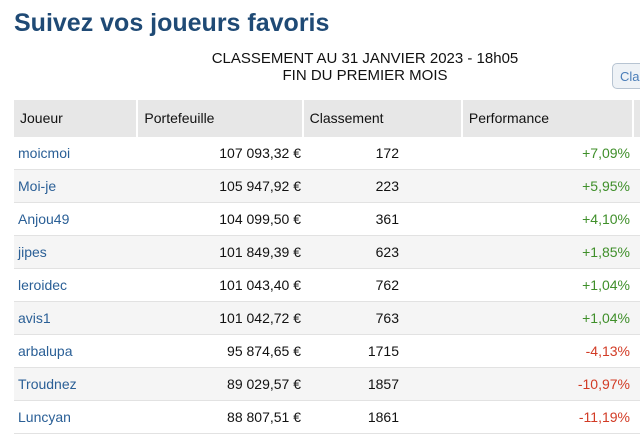 The image size is (640, 435). I want to click on ranking-value: 1715, so click(352, 351).